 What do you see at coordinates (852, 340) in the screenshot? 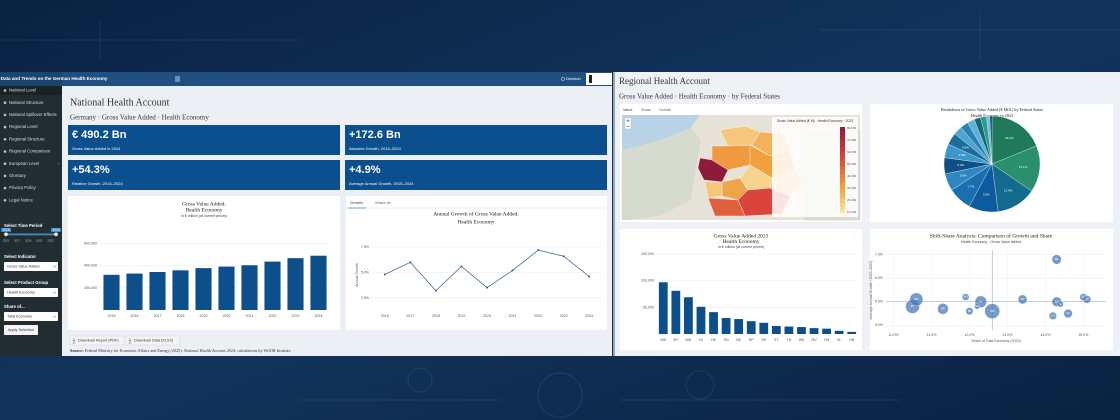
I see `x-tick-label: HB` at bounding box center [852, 340].